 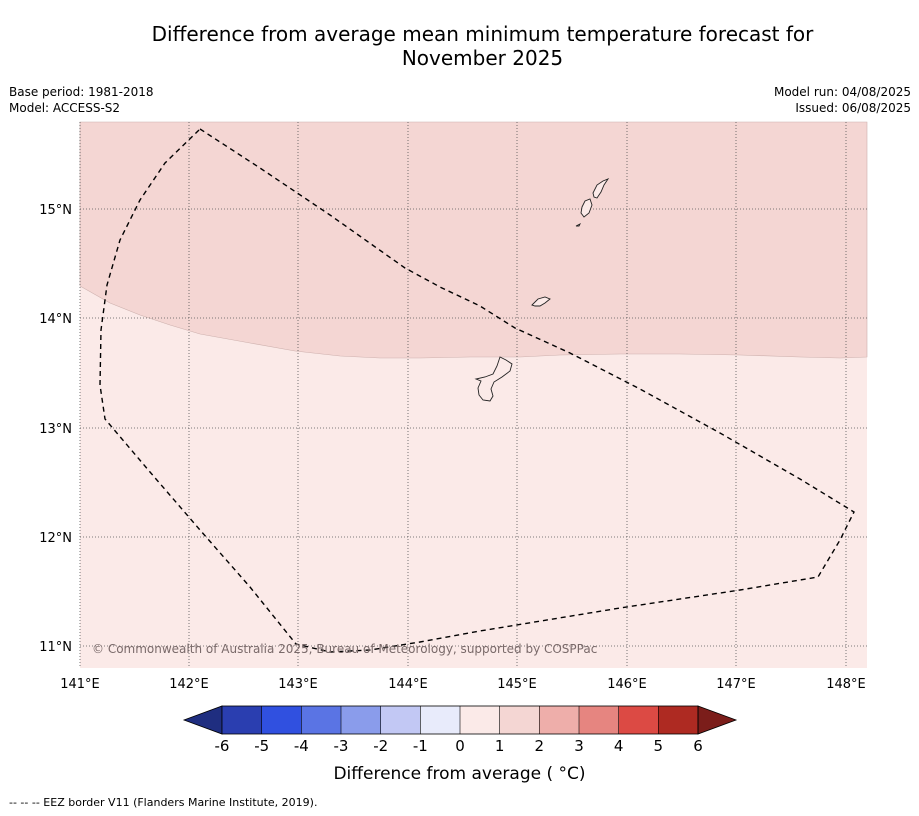 What do you see at coordinates (420, 746) in the screenshot?
I see `colorbar-tick-m1: -1` at bounding box center [420, 746].